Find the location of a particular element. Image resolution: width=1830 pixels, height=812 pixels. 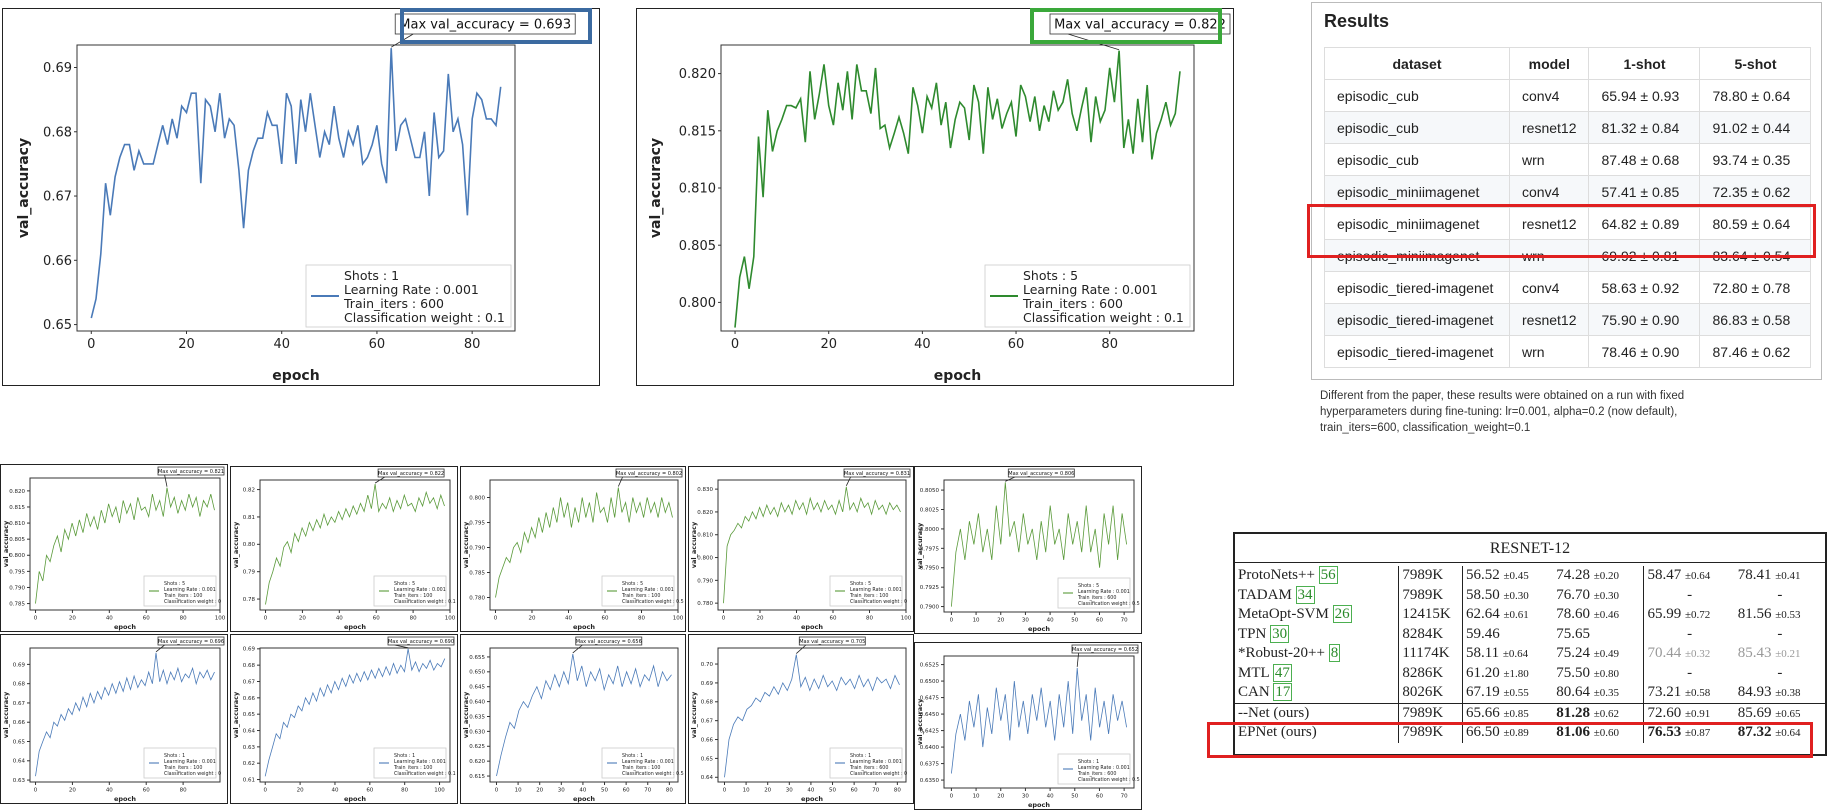

citation-link: 26 is located at coordinates (1342, 614).